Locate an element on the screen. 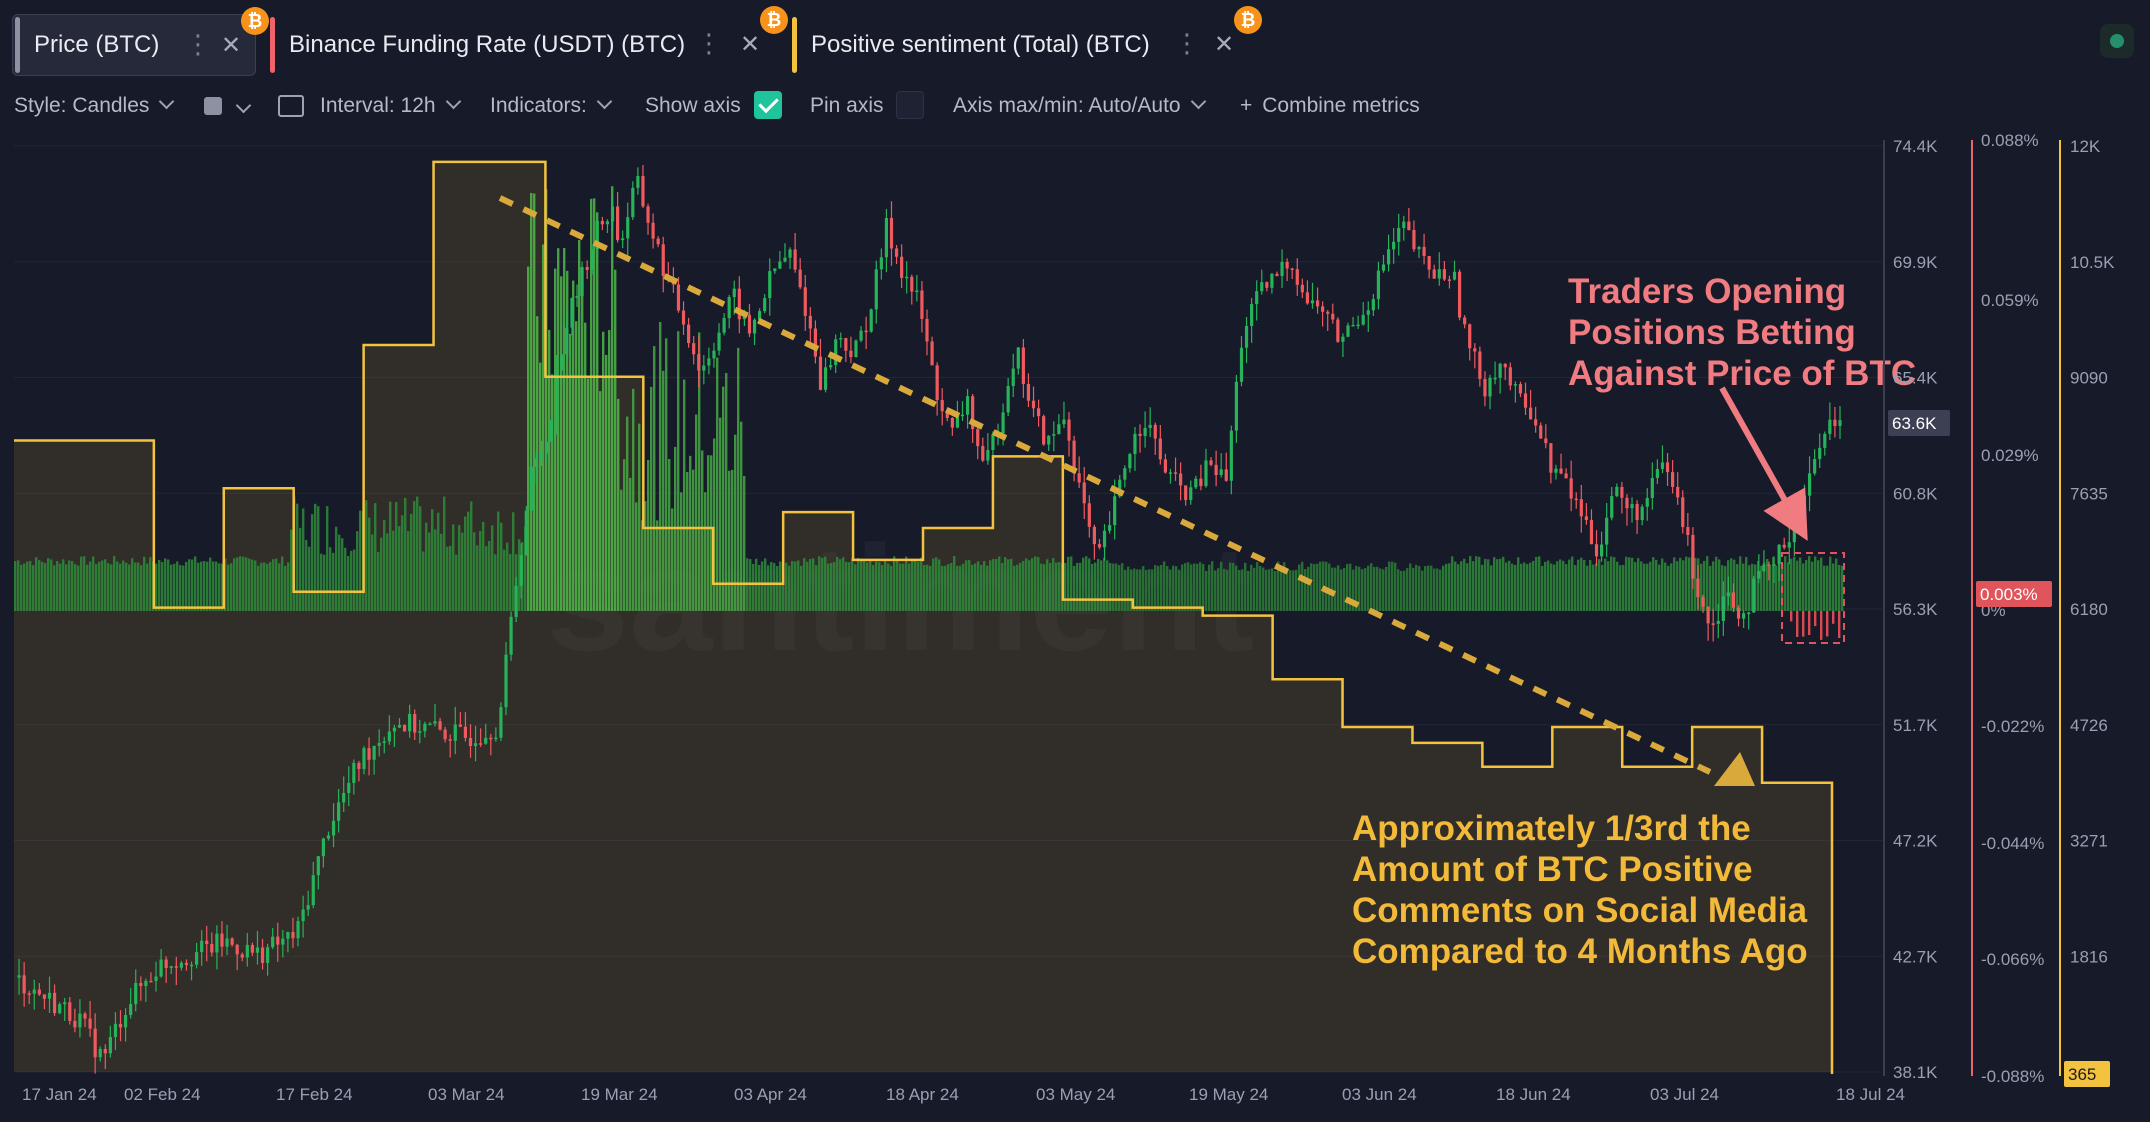 The width and height of the screenshot is (2150, 1122). tab-sentiment-close-icon: ✕ is located at coordinates (1224, 44).